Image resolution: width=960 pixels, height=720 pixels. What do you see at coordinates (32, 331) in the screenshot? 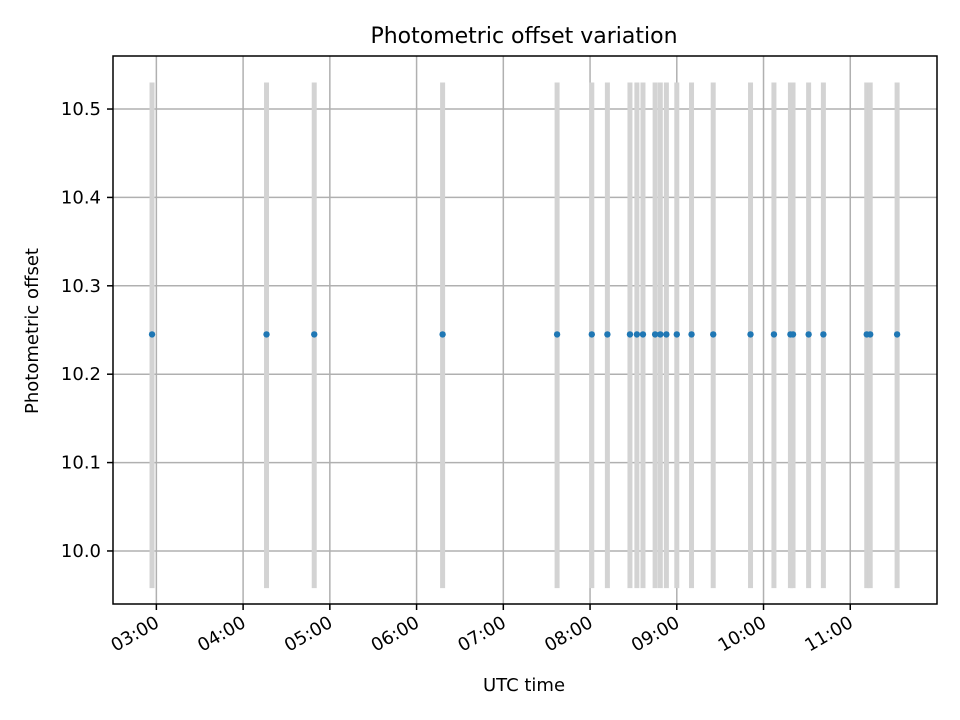
I see `y-axis-label: Photometric offset` at bounding box center [32, 331].